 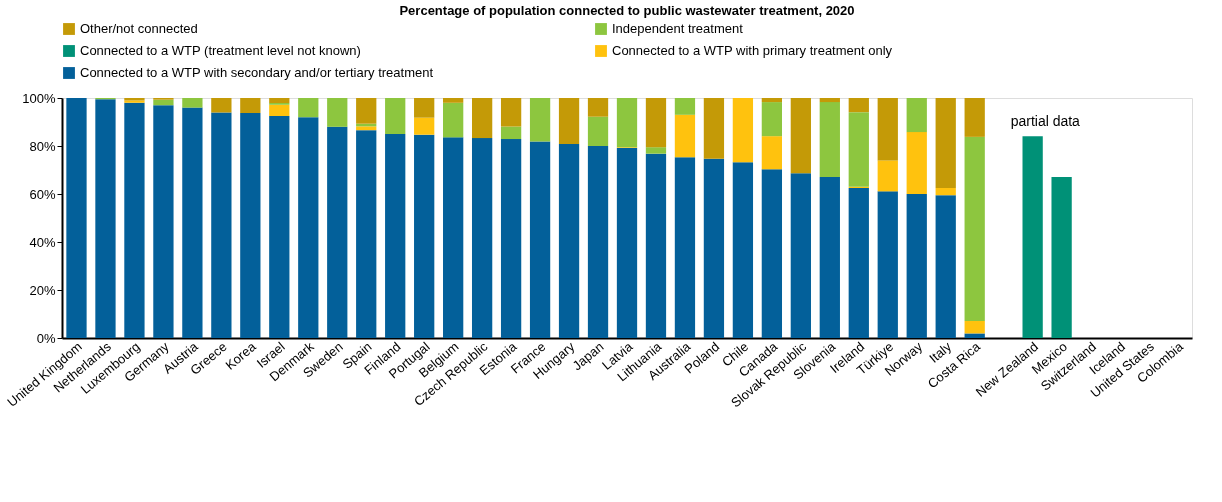 I want to click on legend-label: Connected to a WTP with secondary and/or tertiary treatment, so click(x=257, y=72).